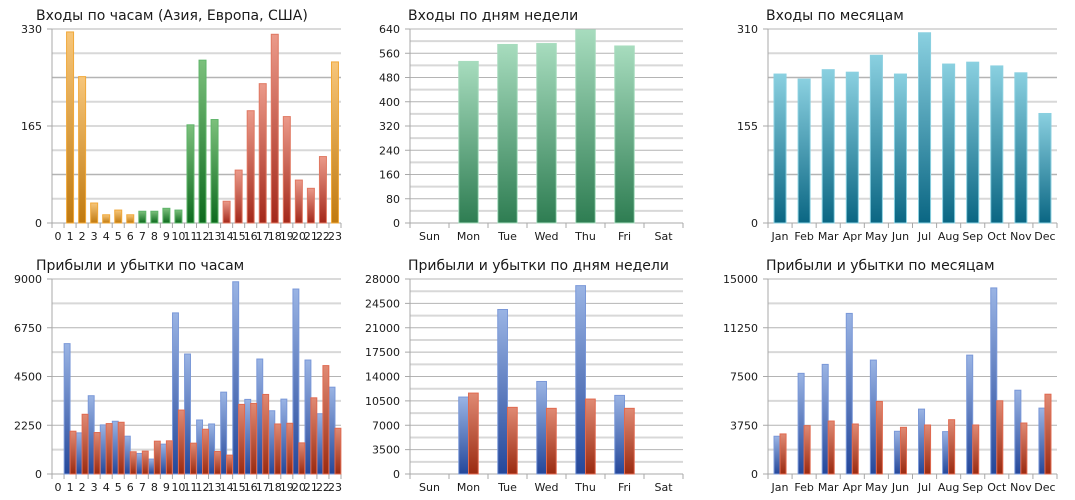  What do you see at coordinates (580, 380) in the screenshot?
I see `bar-profit-Thu` at bounding box center [580, 380].